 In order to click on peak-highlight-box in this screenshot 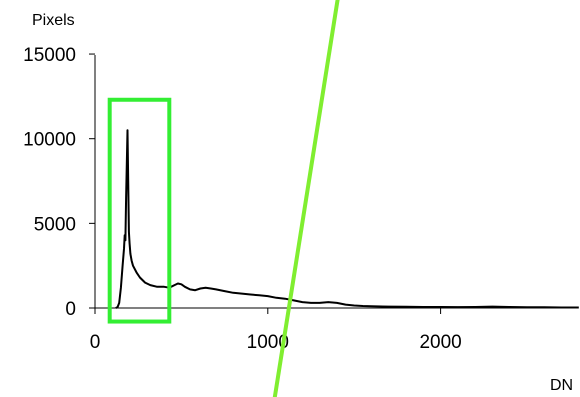, I will do `click(139, 210)`.